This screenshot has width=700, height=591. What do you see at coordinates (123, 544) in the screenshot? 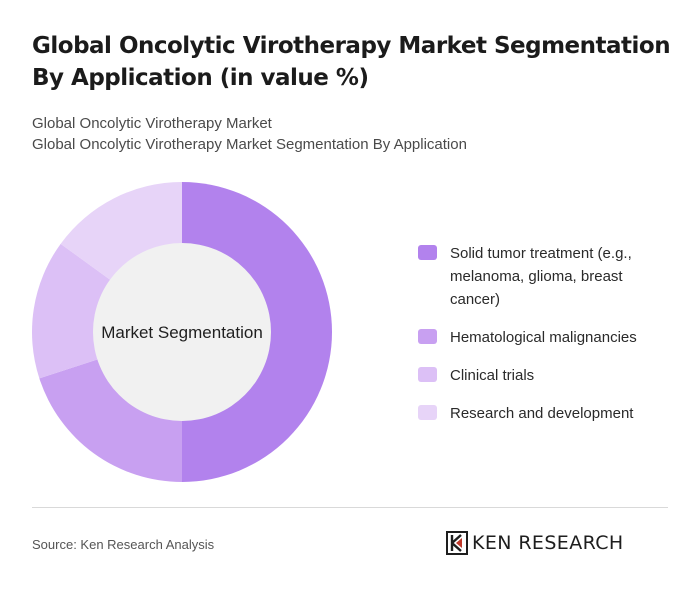
I see `source-note: Source: Ken Research Analysis` at bounding box center [123, 544].